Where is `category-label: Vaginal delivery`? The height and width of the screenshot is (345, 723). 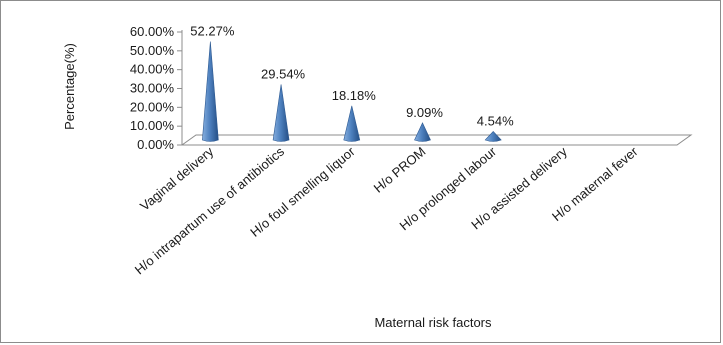 category-label: Vaginal delivery is located at coordinates (177, 178).